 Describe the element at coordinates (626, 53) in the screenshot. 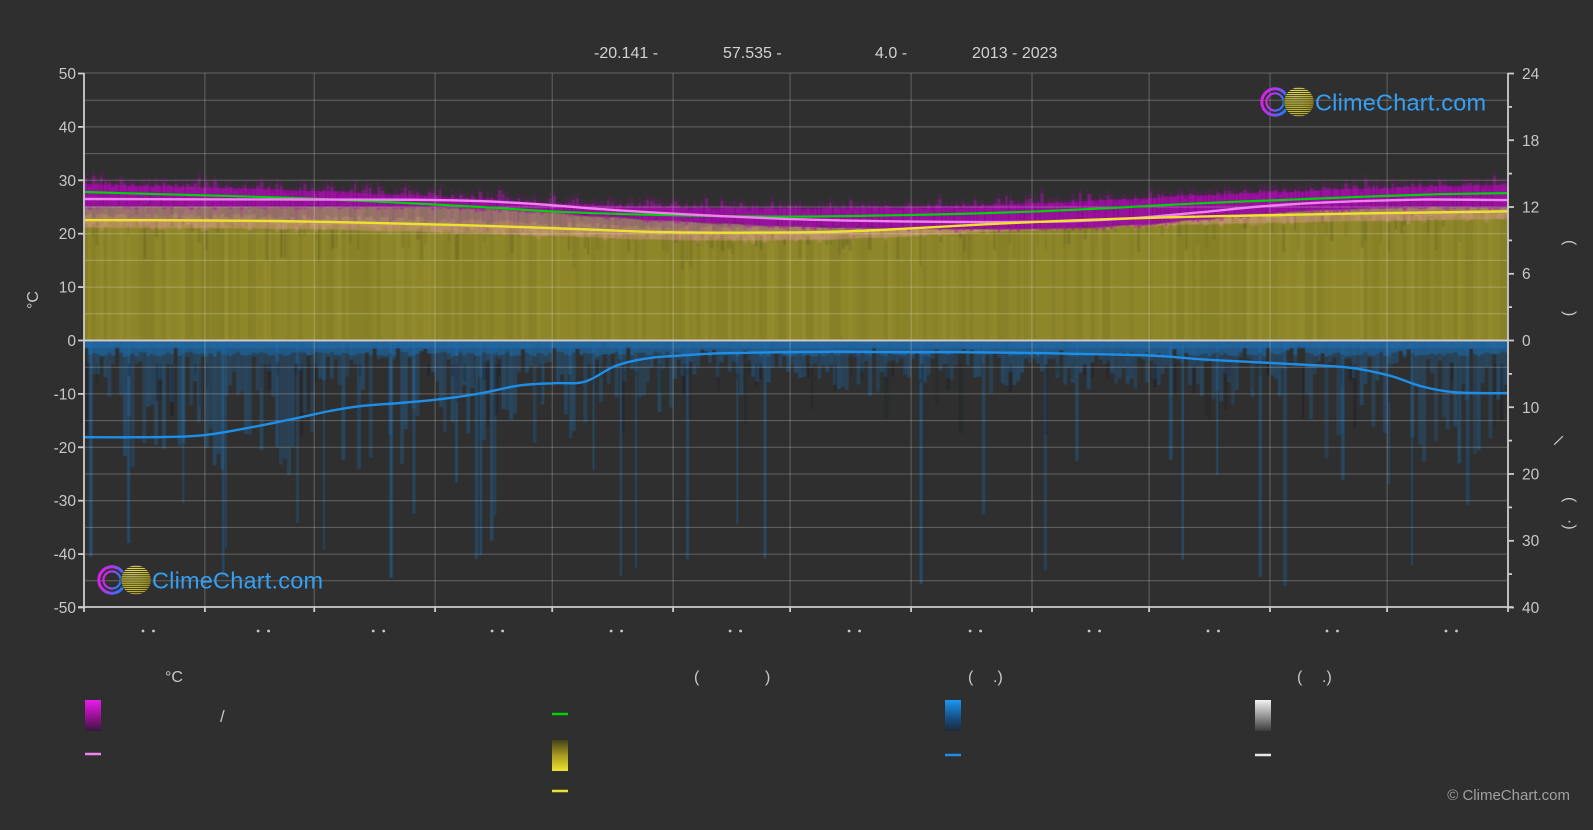

I see `svg-text: -20.141 -` at that location.